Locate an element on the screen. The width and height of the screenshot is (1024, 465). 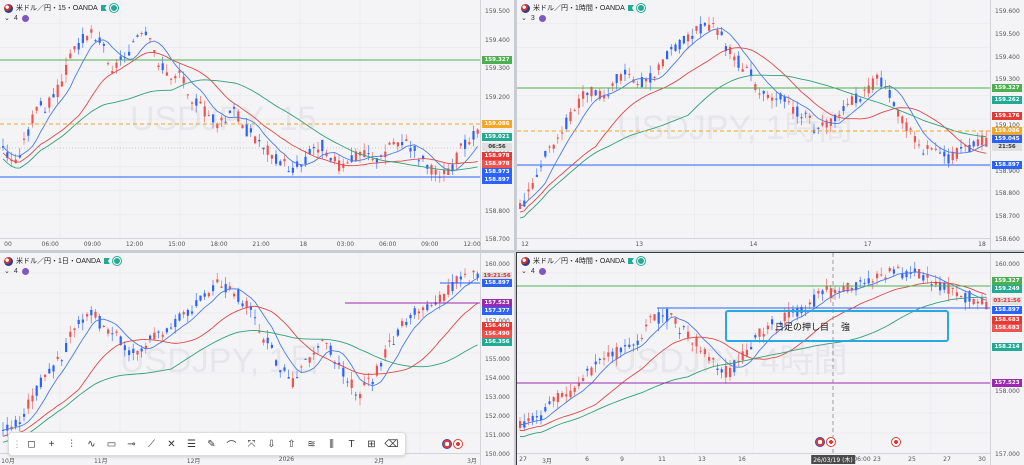
price-label: 159.262 is located at coordinates (1007, 100).